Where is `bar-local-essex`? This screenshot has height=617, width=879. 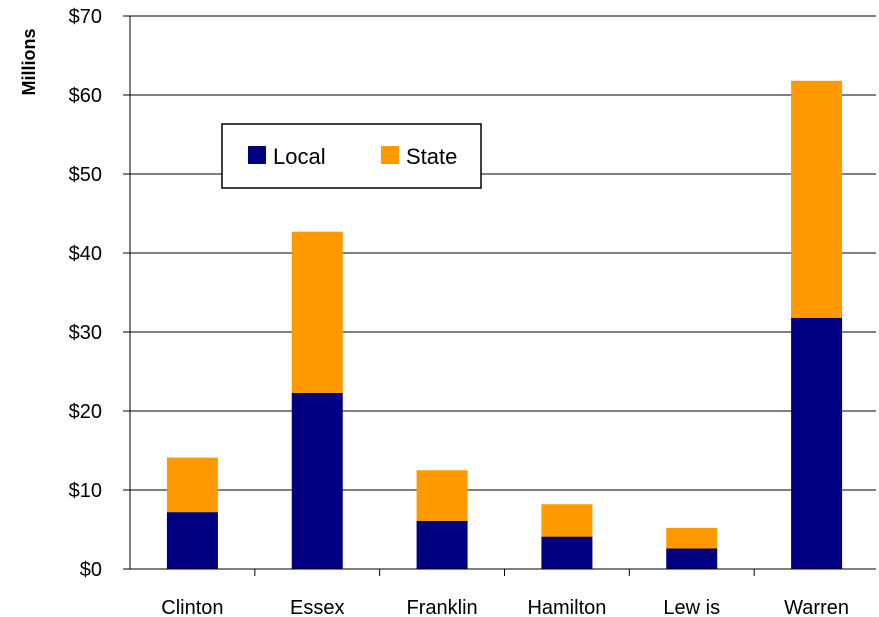 bar-local-essex is located at coordinates (317, 480).